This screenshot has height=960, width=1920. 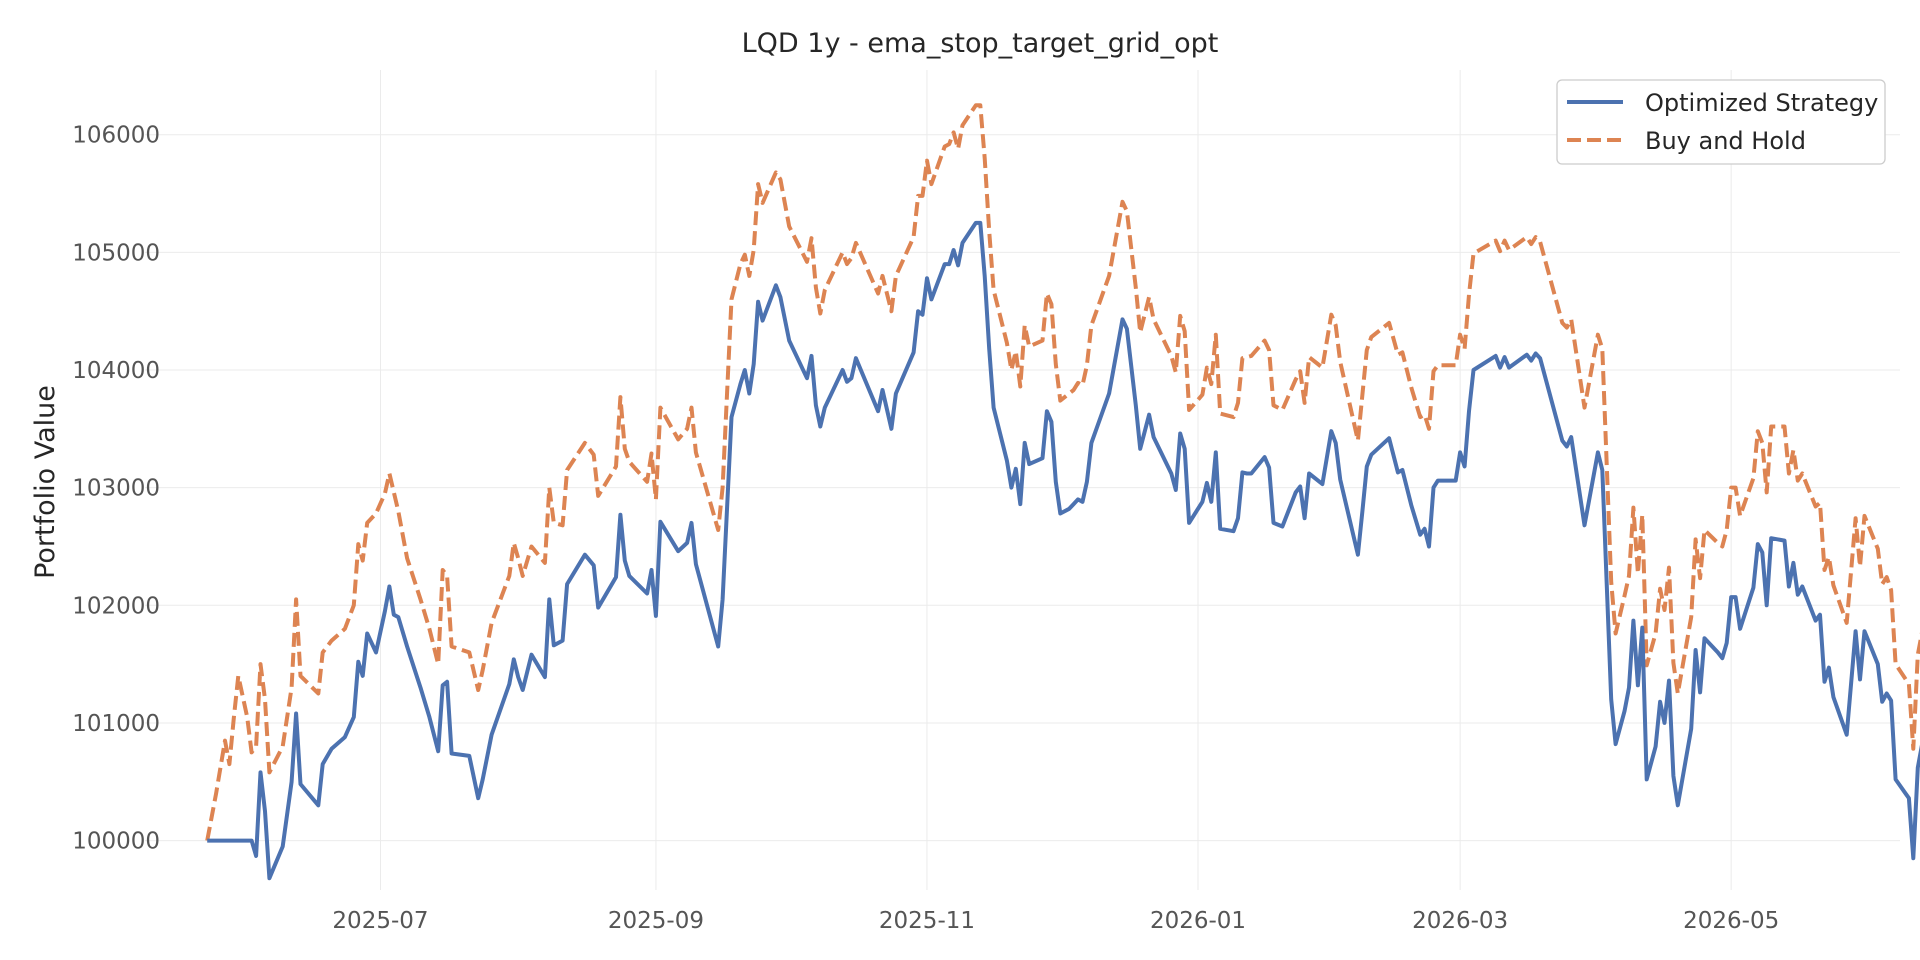 I want to click on y-tick-label: 102000, so click(x=116, y=606).